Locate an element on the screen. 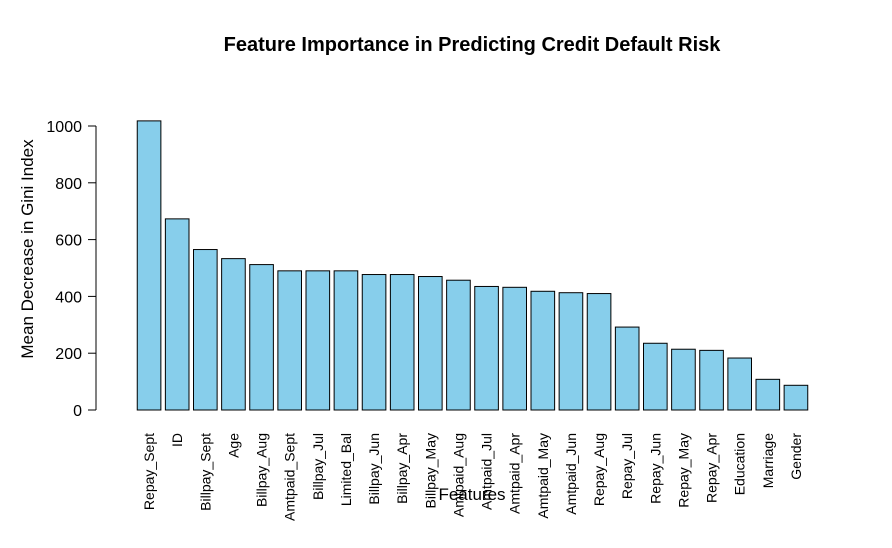 This screenshot has height=548, width=892. x-tick-label: Amtpaid_May is located at coordinates (543, 476).